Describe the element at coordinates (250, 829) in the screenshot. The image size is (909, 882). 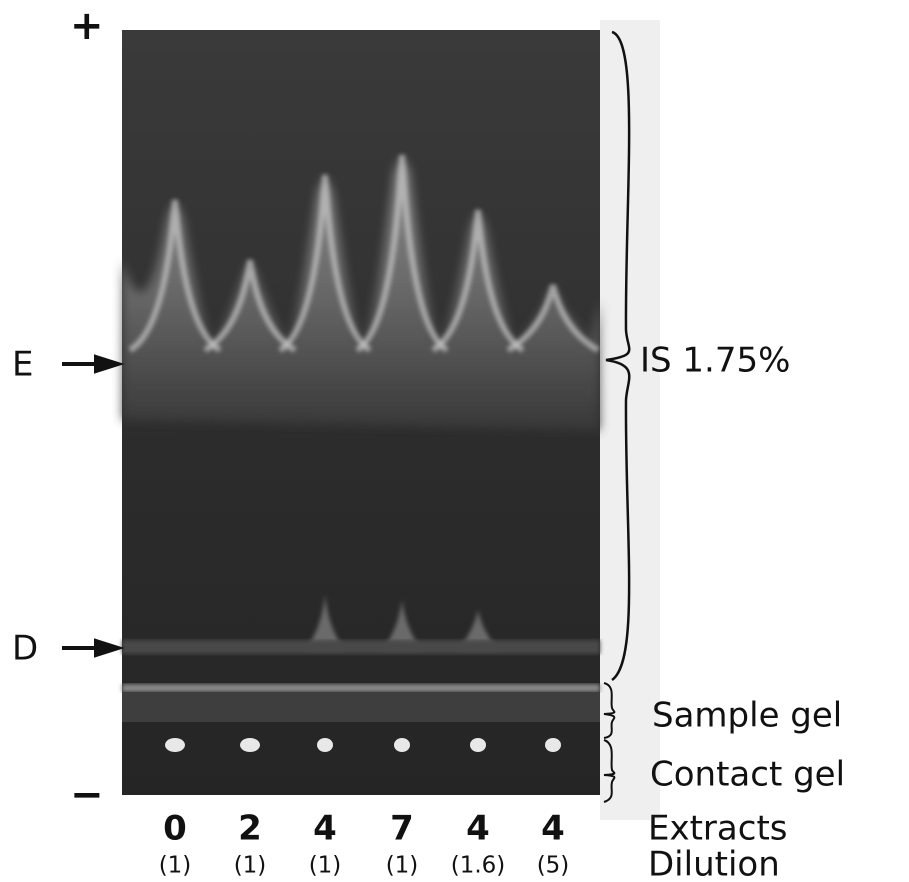
I see `extract-label: 2` at that location.